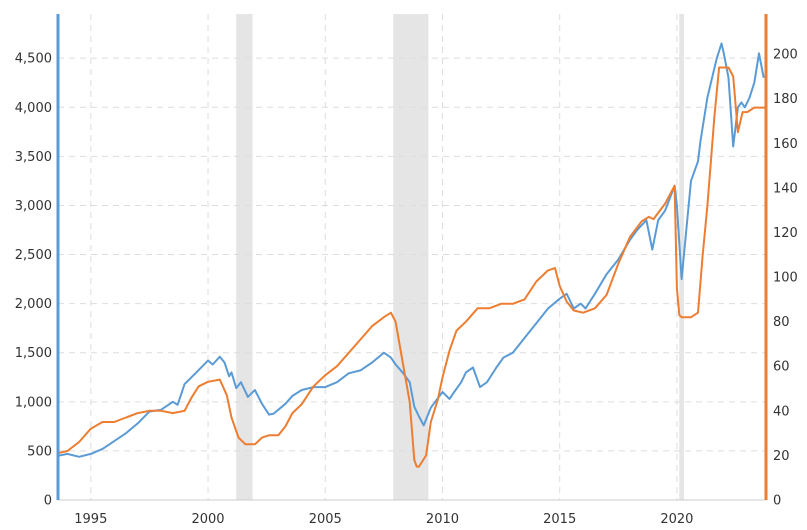  Describe the element at coordinates (781, 367) in the screenshot. I see `right-tick-label: 60` at that location.